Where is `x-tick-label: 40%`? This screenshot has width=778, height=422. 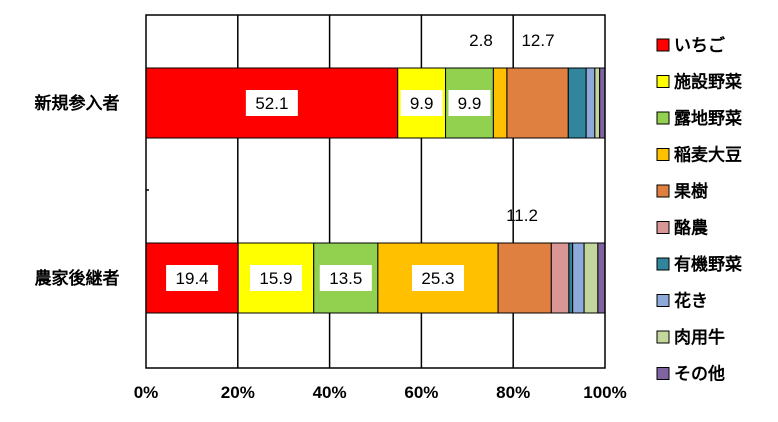
x-tick-label: 40% is located at coordinates (330, 392).